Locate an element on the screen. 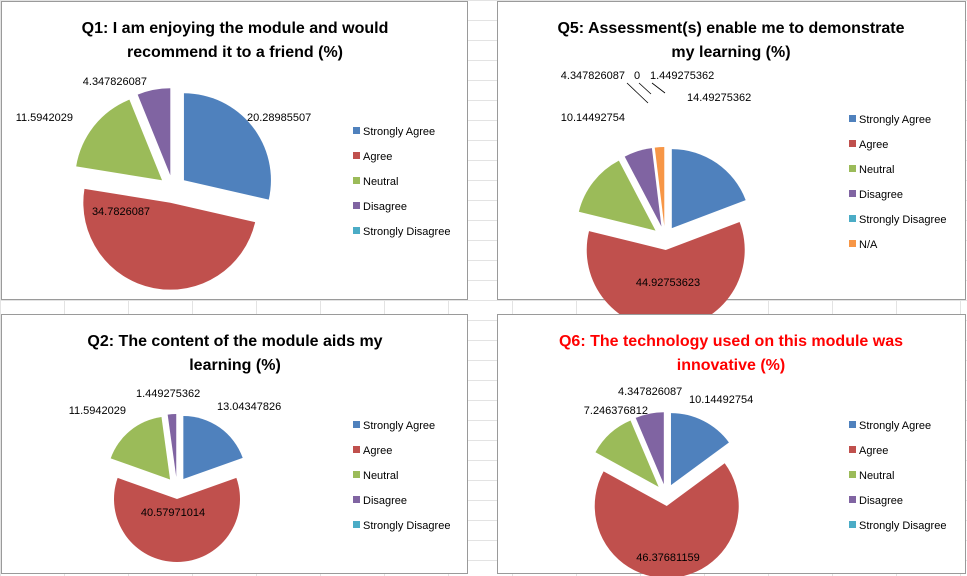 The width and height of the screenshot is (967, 576). chart-title-line: Q2: The content of the module aids my is located at coordinates (234, 341).